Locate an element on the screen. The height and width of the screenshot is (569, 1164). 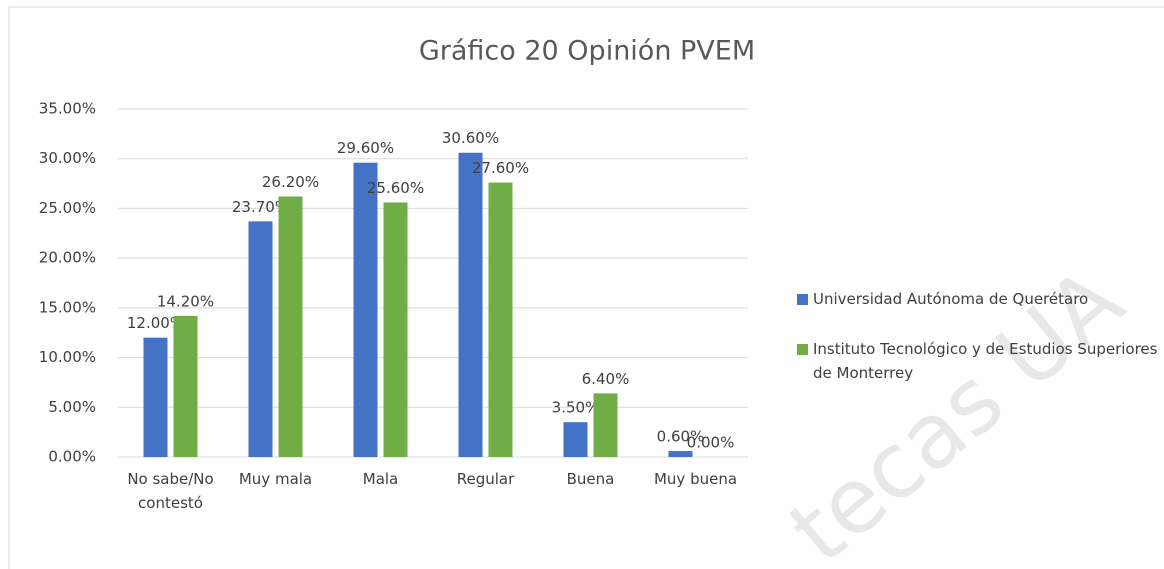
value-label: 27.60% is located at coordinates (500, 168).